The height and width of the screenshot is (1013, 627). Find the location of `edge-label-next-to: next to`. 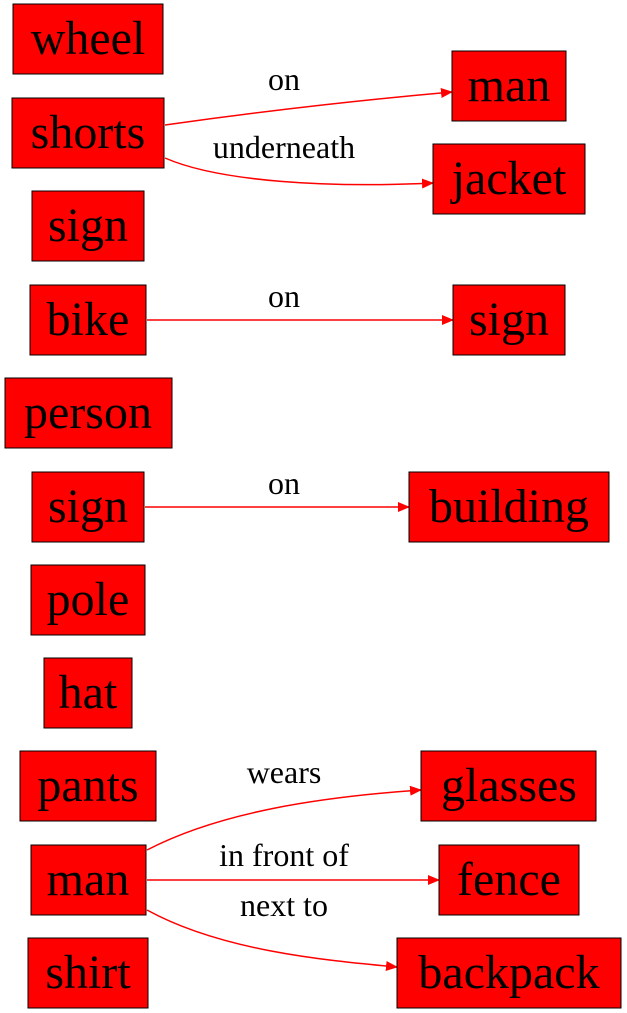

edge-label-next-to: next to is located at coordinates (284, 905).